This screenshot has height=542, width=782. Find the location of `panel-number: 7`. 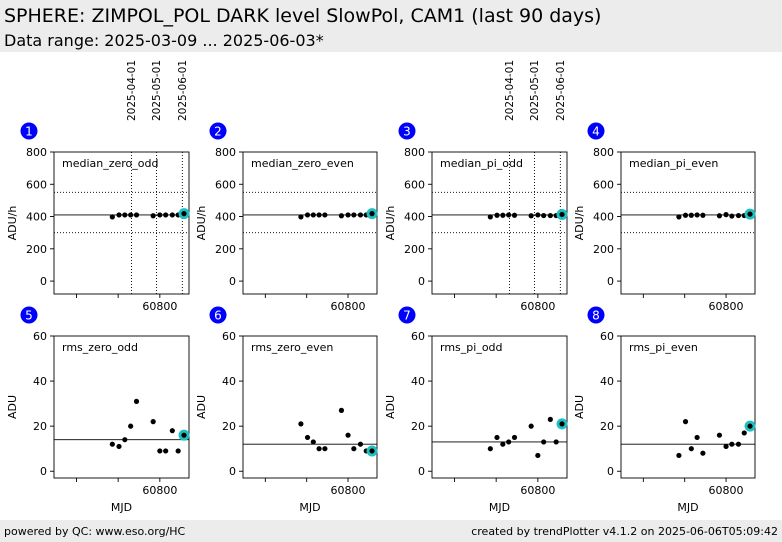

panel-number: 7 is located at coordinates (407, 316).